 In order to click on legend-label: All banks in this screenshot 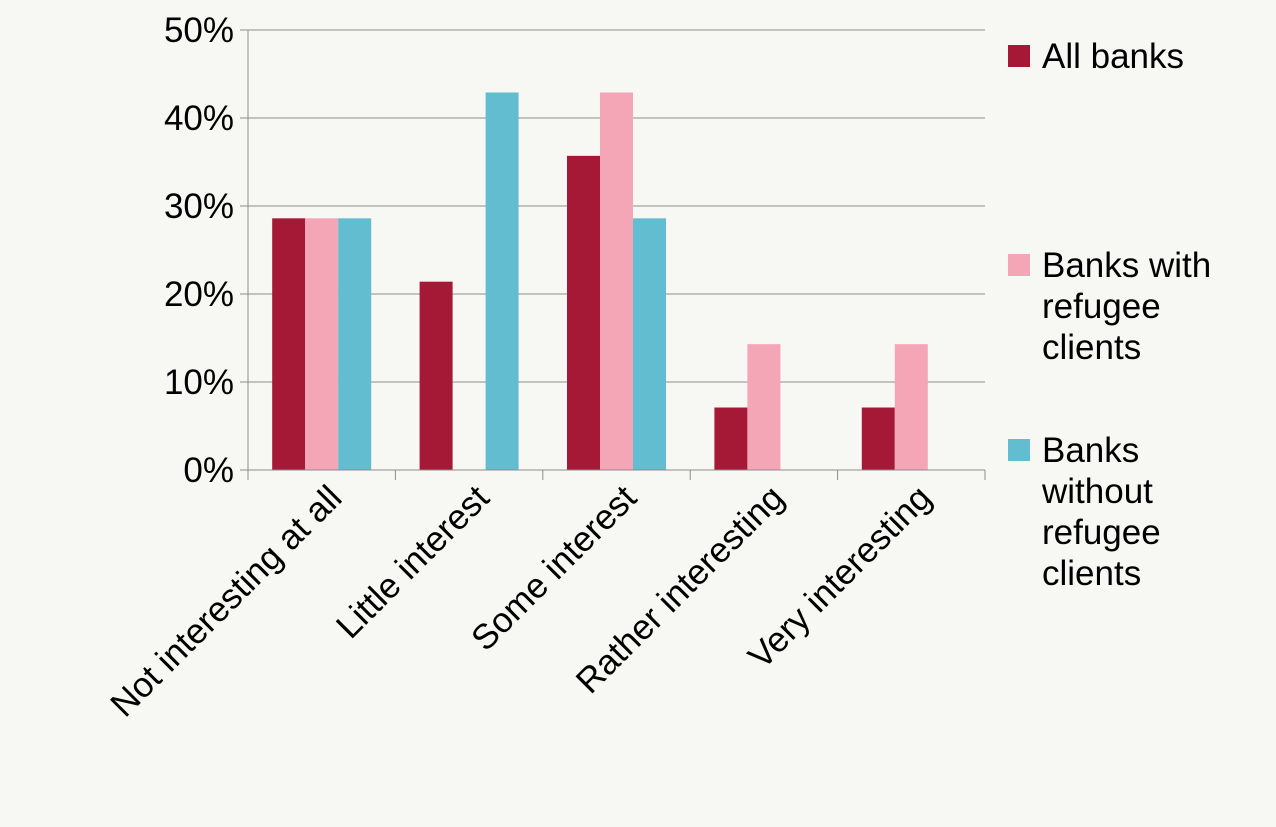, I will do `click(1113, 56)`.